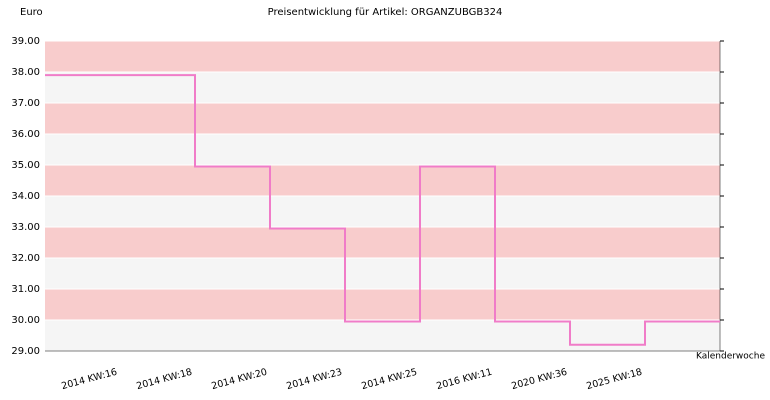 The height and width of the screenshot is (400, 770). I want to click on y-tick-label: 37.00, so click(25, 103).